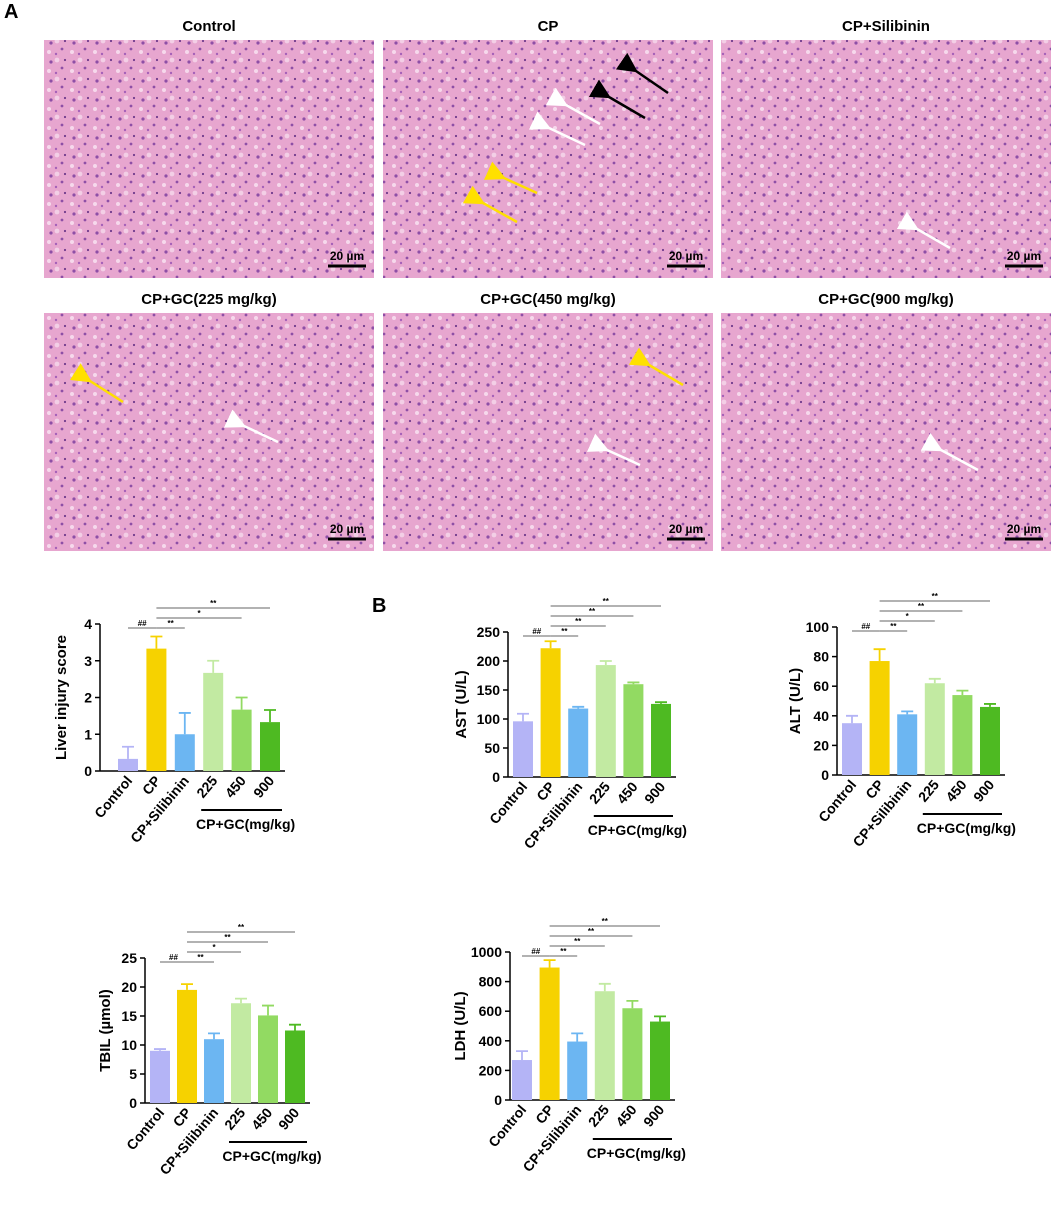 The height and width of the screenshot is (1208, 1052). Describe the element at coordinates (460, 1025) in the screenshot. I see `y-axis-label: LDH (U/L)` at that location.